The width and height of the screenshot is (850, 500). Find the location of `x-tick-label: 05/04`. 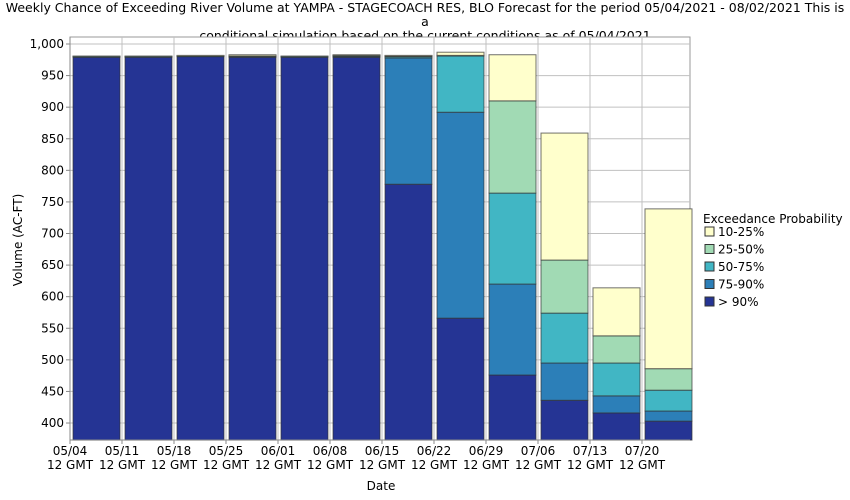

x-tick-label: 05/04 is located at coordinates (70, 451).